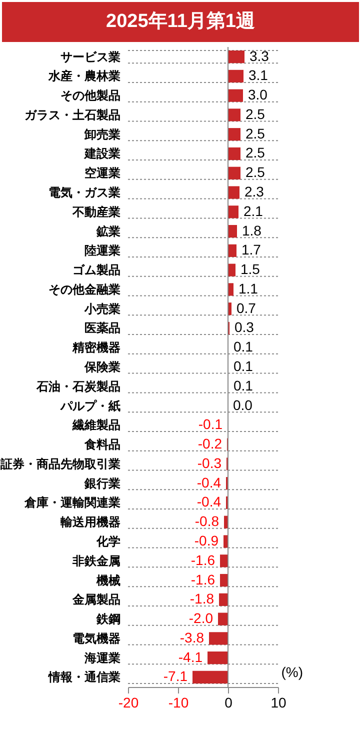 This screenshot has height=736, width=361. What do you see at coordinates (102, 657) in the screenshot?
I see `y-tick-label: 海運業` at bounding box center [102, 657].